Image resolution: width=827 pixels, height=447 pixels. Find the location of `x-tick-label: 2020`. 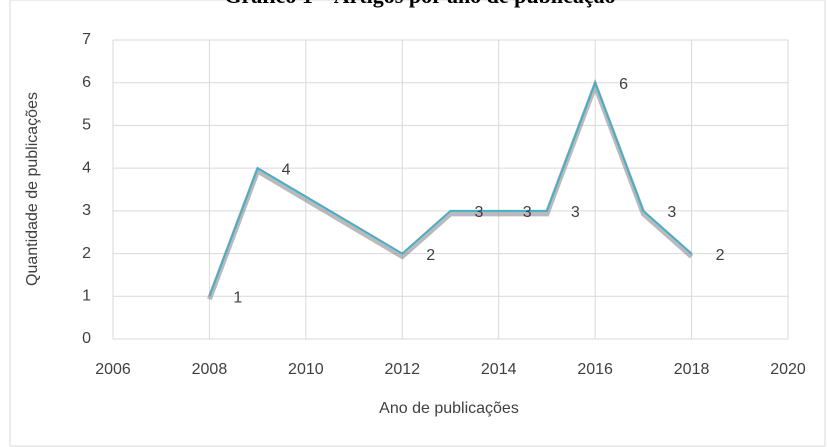

x-tick-label: 2020 is located at coordinates (788, 369).